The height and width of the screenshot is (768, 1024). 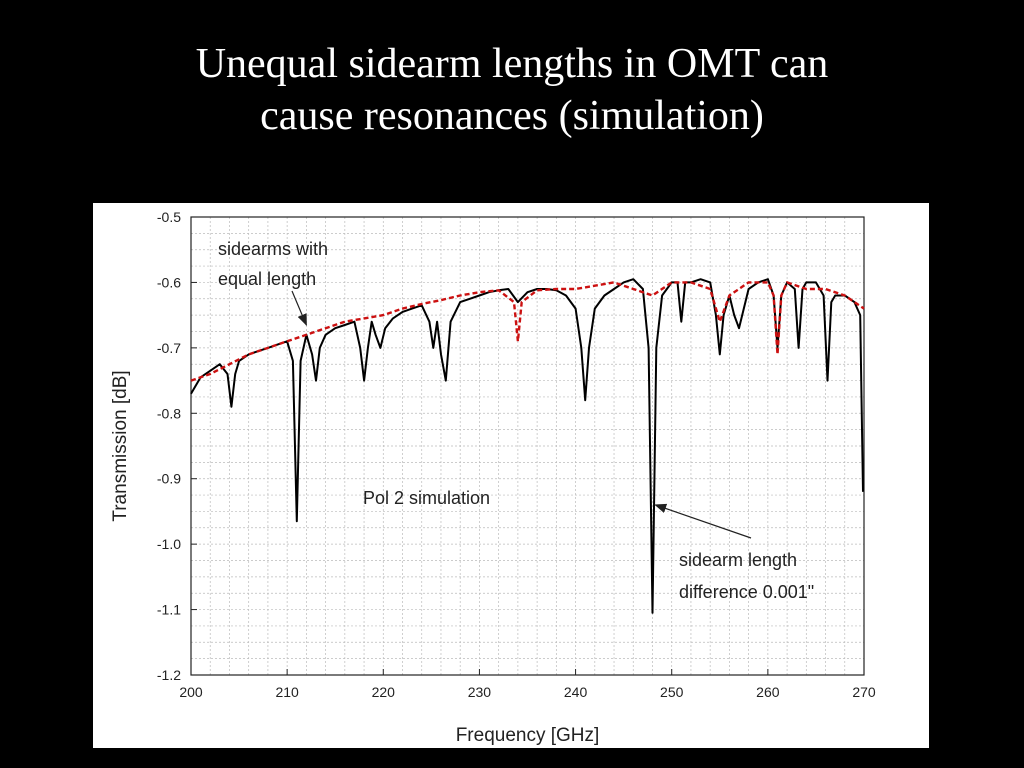 I want to click on series-line-equal, so click(x=527, y=331).